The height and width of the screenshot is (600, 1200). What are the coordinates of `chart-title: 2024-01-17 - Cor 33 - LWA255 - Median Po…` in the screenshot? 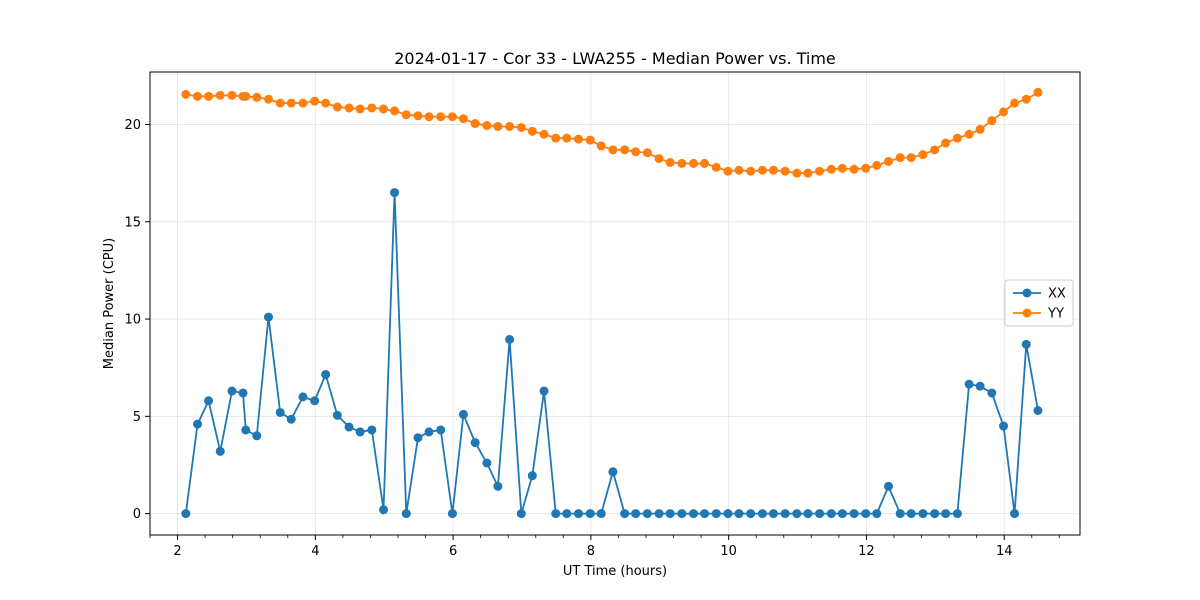 It's located at (615, 58).